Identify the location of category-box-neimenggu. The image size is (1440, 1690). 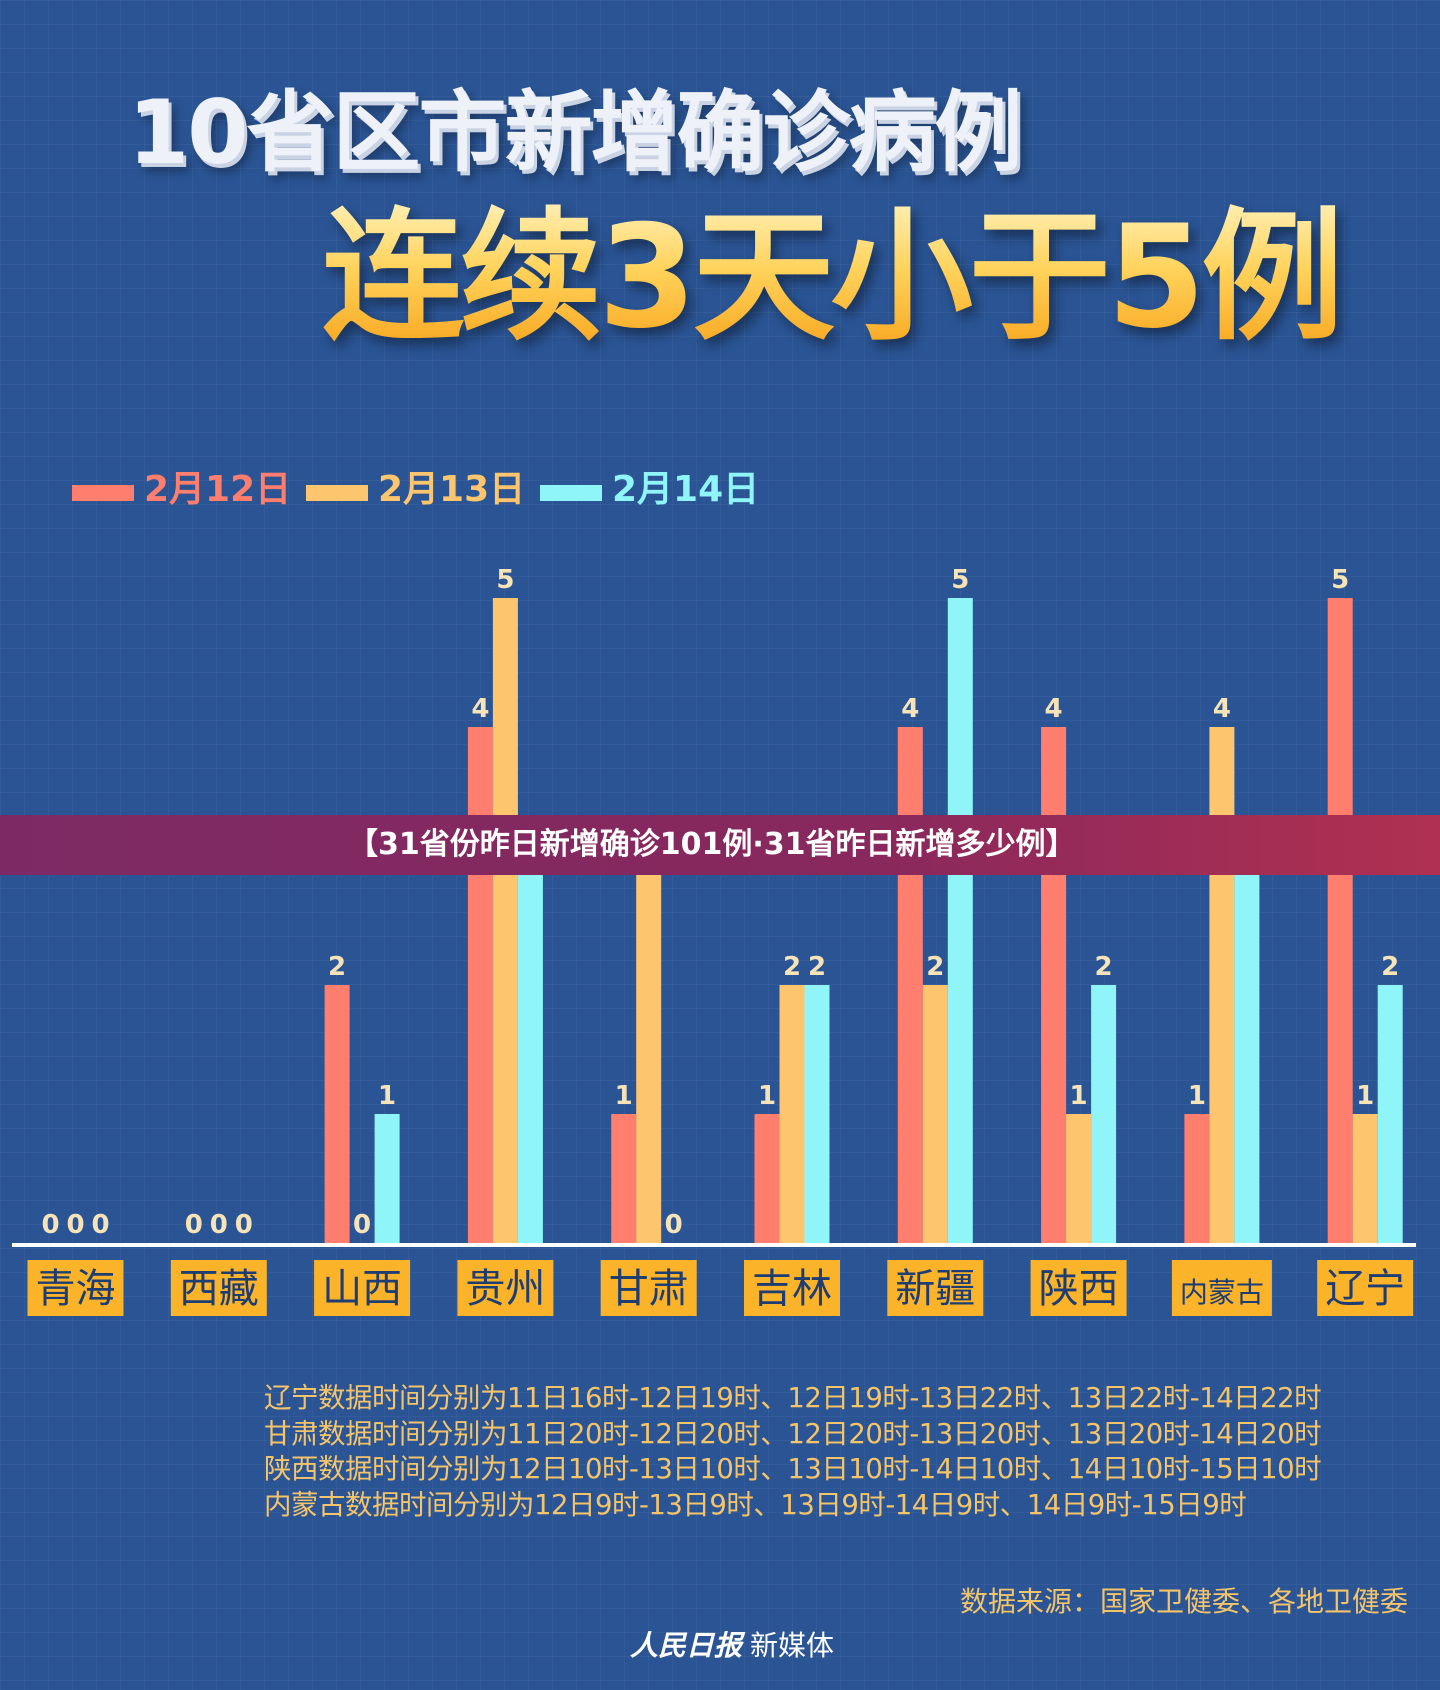
(1221, 1288).